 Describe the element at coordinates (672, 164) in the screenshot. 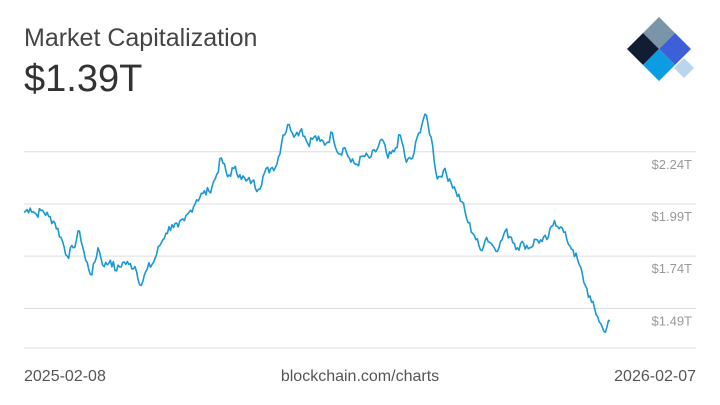

I see `y-tick-label: $2.24T` at that location.